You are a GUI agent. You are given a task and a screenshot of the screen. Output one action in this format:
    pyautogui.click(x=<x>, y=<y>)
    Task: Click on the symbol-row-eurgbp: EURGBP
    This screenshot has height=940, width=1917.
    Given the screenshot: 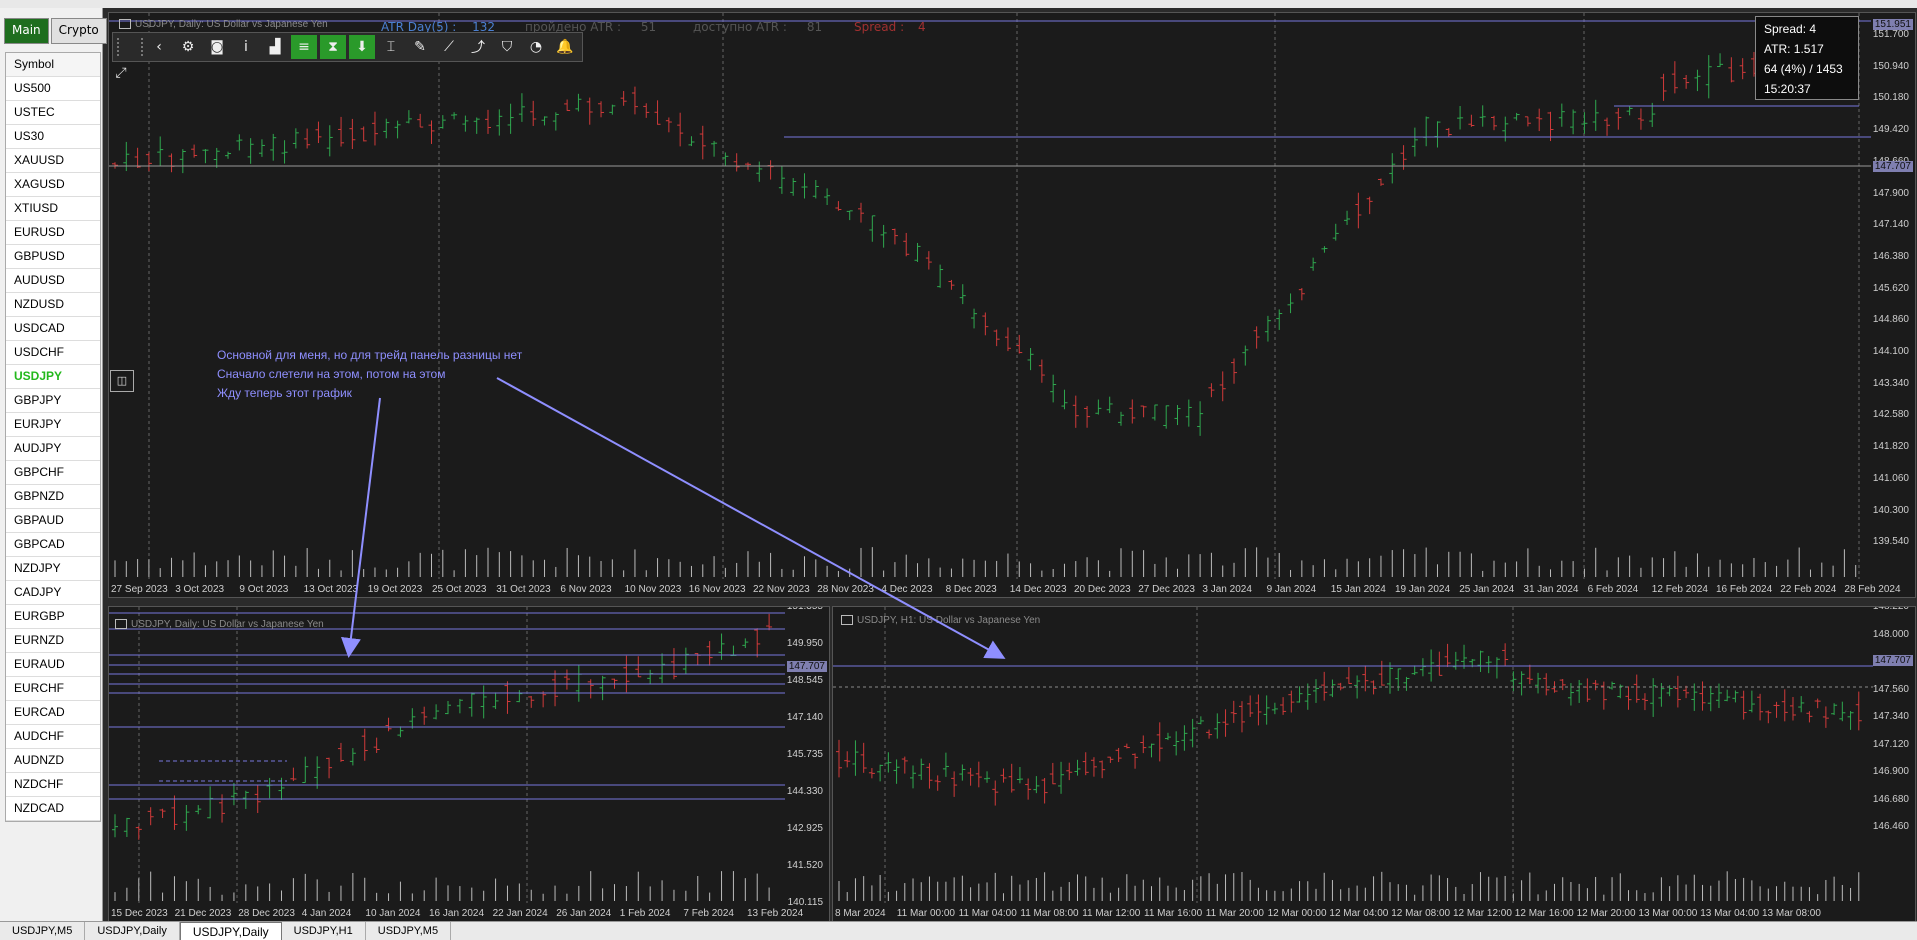 What is the action you would take?
    pyautogui.click(x=53, y=617)
    